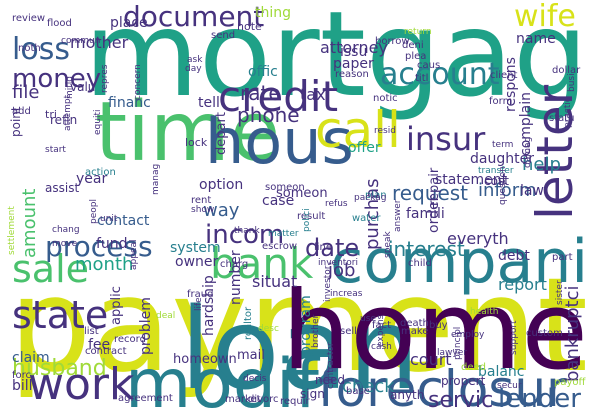 Image resolution: width=590 pixels, height=417 pixels. Describe the element at coordinates (471, 180) in the screenshot. I see `word-statement-75: statement` at that location.